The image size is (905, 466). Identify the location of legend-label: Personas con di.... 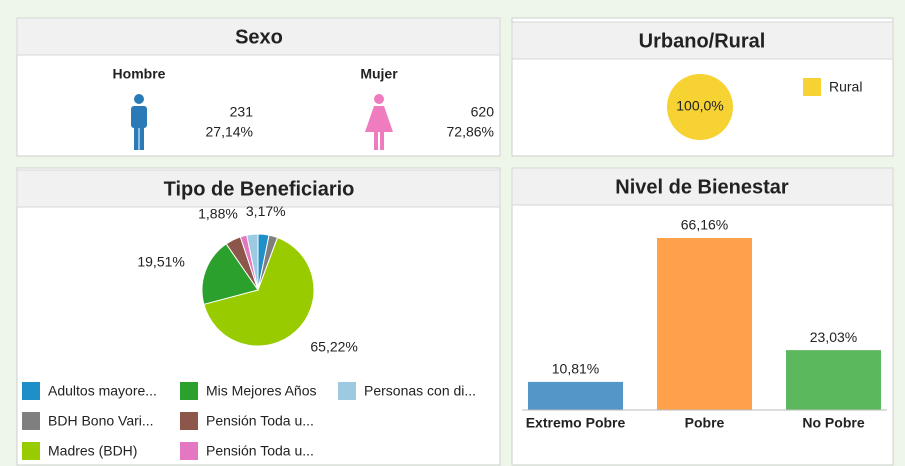
(420, 391).